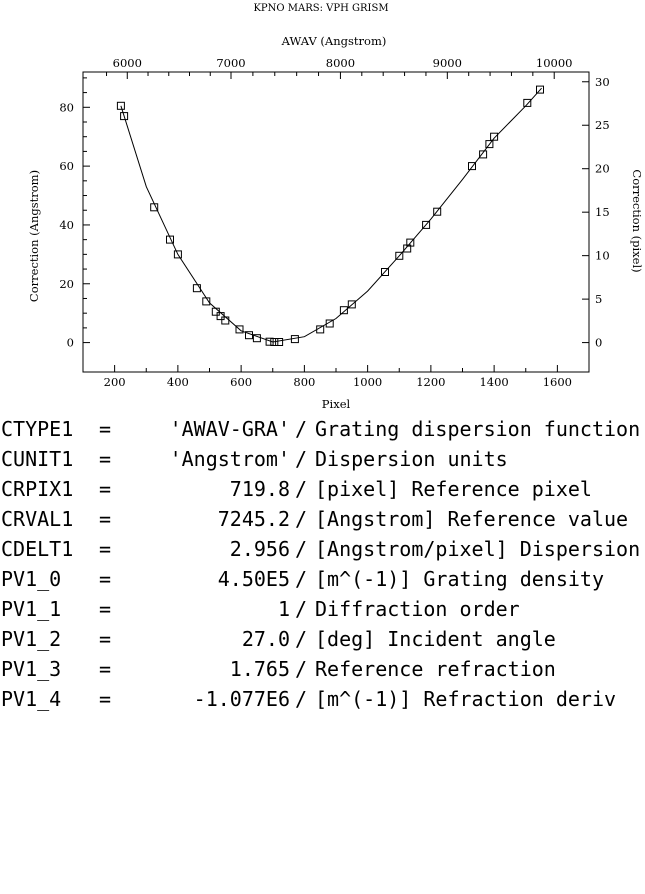  I want to click on header-comment: [m^(-1)] Refraction deriv, so click(466, 699).